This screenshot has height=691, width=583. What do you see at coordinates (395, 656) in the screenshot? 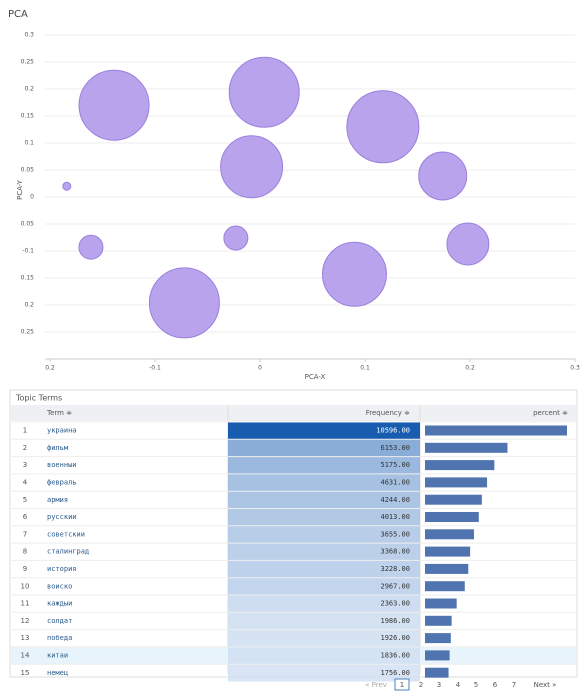
I see `frequency: 1836.00` at bounding box center [395, 656].